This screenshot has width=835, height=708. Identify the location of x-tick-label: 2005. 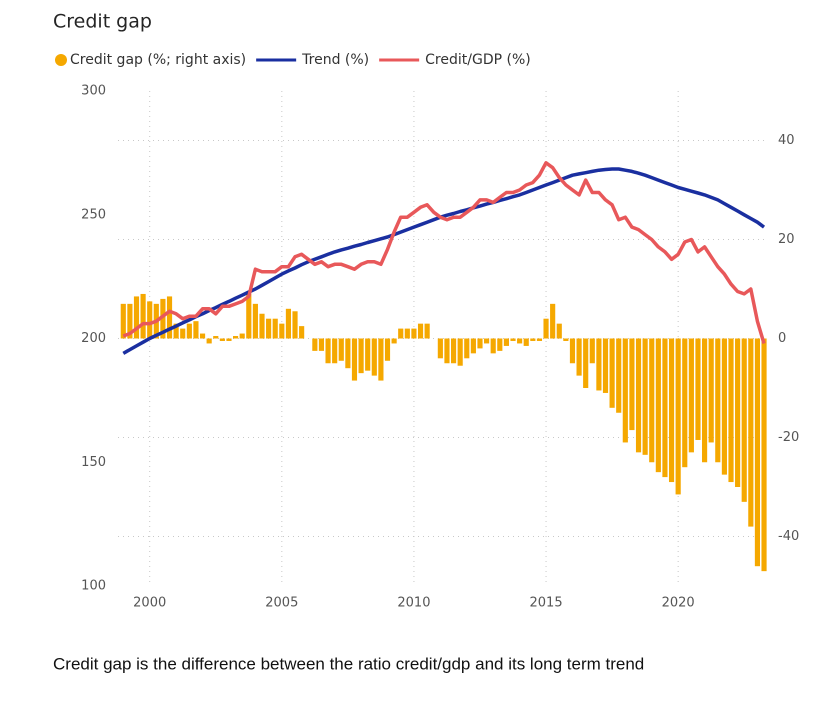
(281, 603).